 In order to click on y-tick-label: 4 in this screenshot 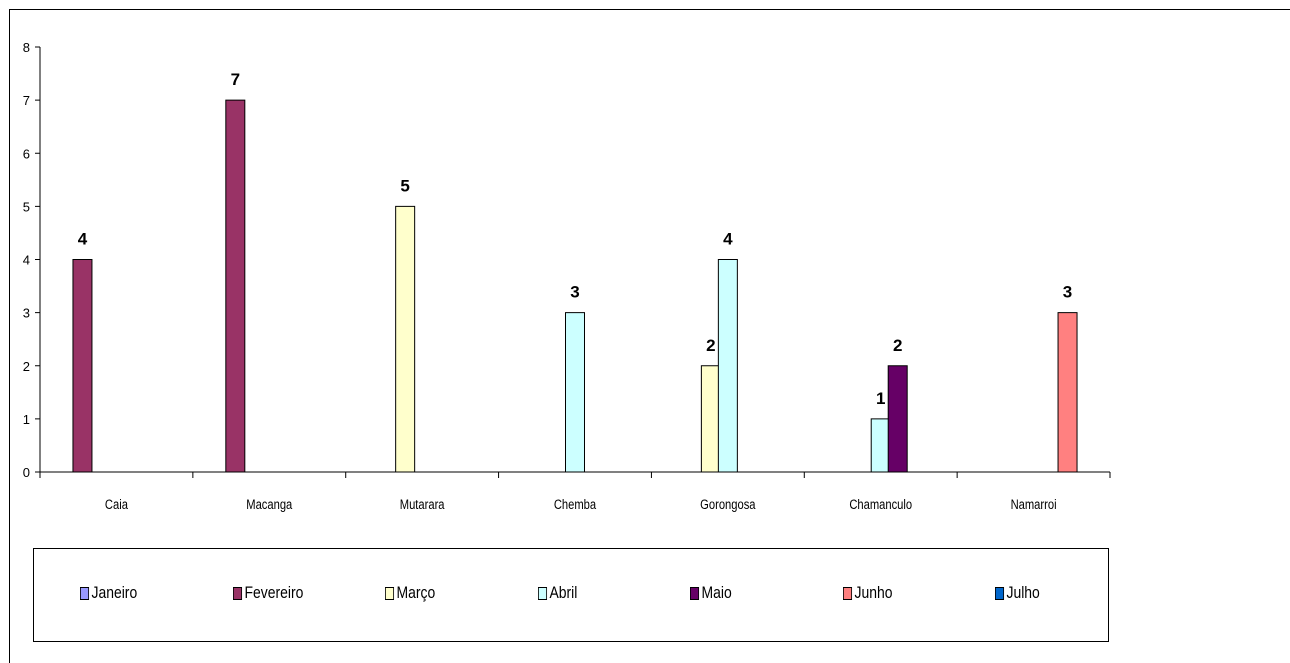, I will do `click(26, 260)`.